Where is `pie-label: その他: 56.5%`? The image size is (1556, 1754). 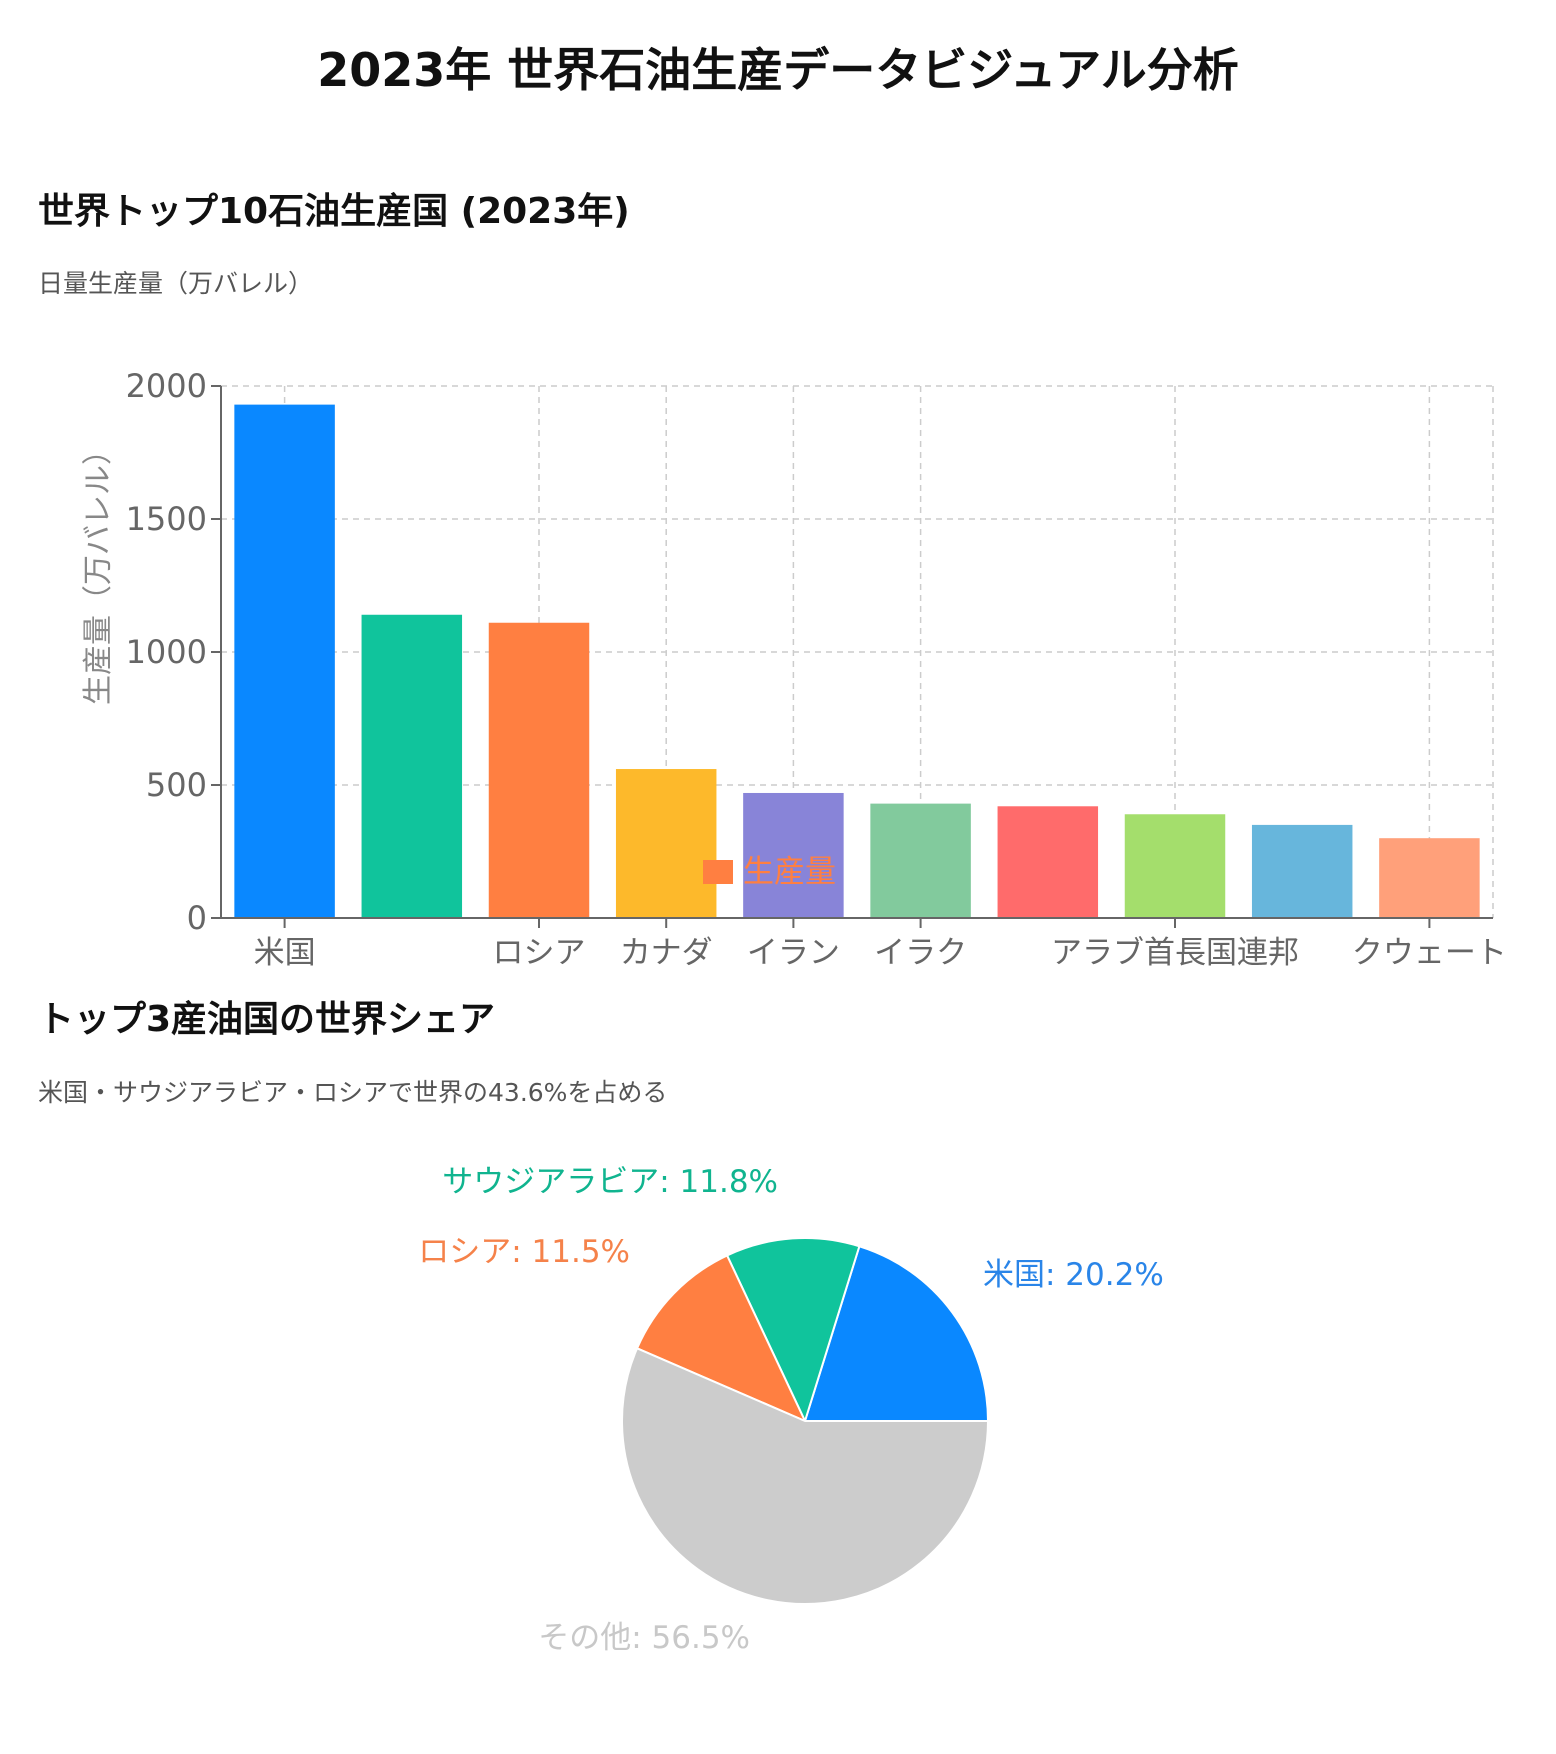
pie-label: その他: 56.5% is located at coordinates (644, 1638).